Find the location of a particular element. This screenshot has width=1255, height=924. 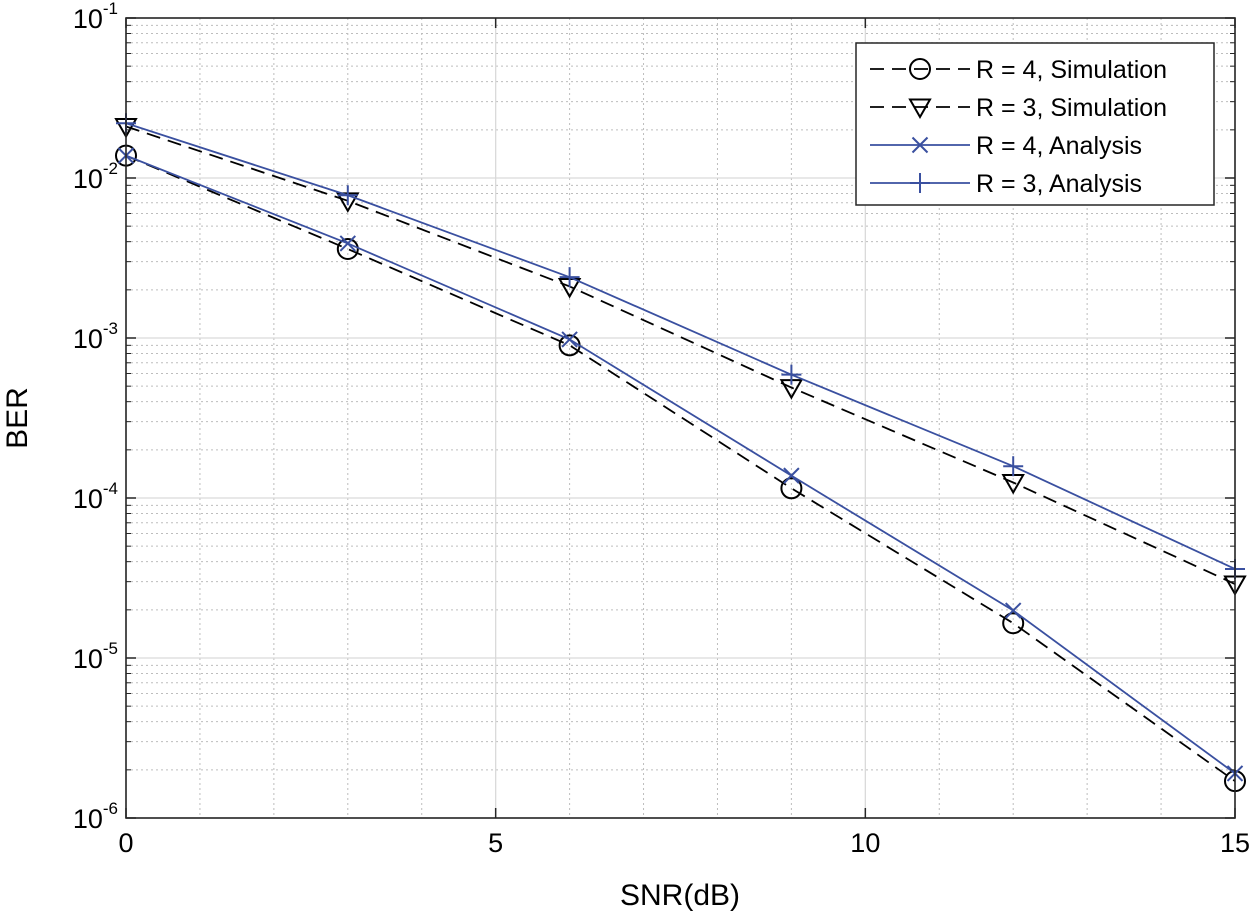

y-tick-label: 10⁻³ is located at coordinates (95, 336).